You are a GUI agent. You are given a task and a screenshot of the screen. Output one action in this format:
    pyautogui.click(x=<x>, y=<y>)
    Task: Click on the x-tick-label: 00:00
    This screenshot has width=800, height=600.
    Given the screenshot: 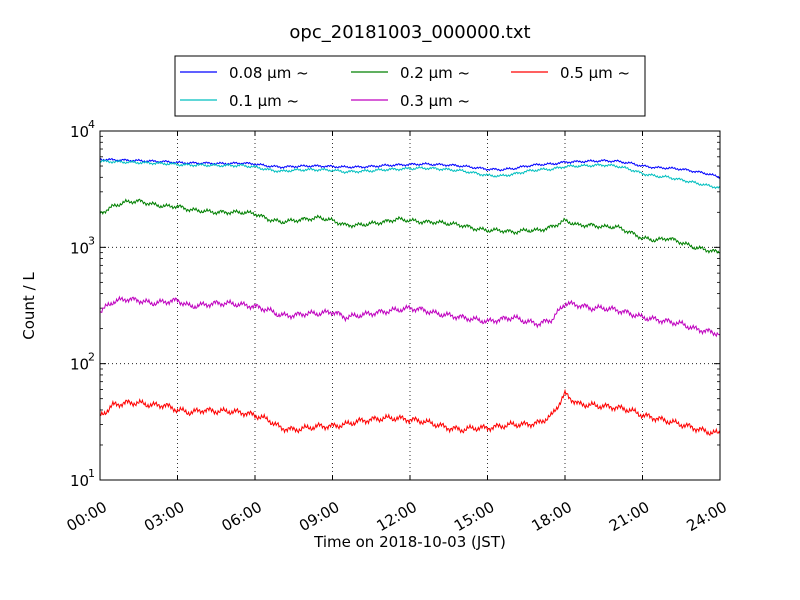 What is the action you would take?
    pyautogui.click(x=87, y=516)
    